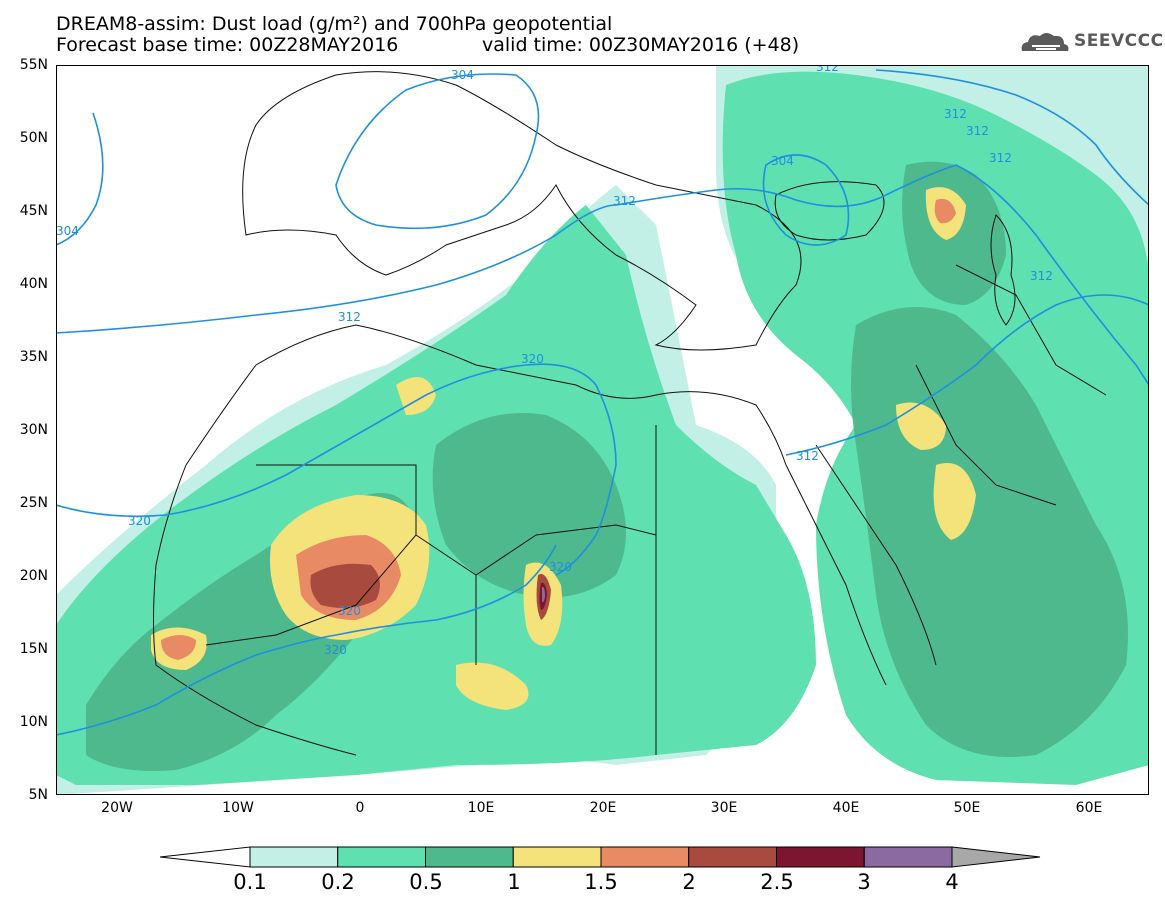 This screenshot has height=907, width=1165. Describe the element at coordinates (955, 114) in the screenshot. I see `contour-label-312-a: 312` at that location.